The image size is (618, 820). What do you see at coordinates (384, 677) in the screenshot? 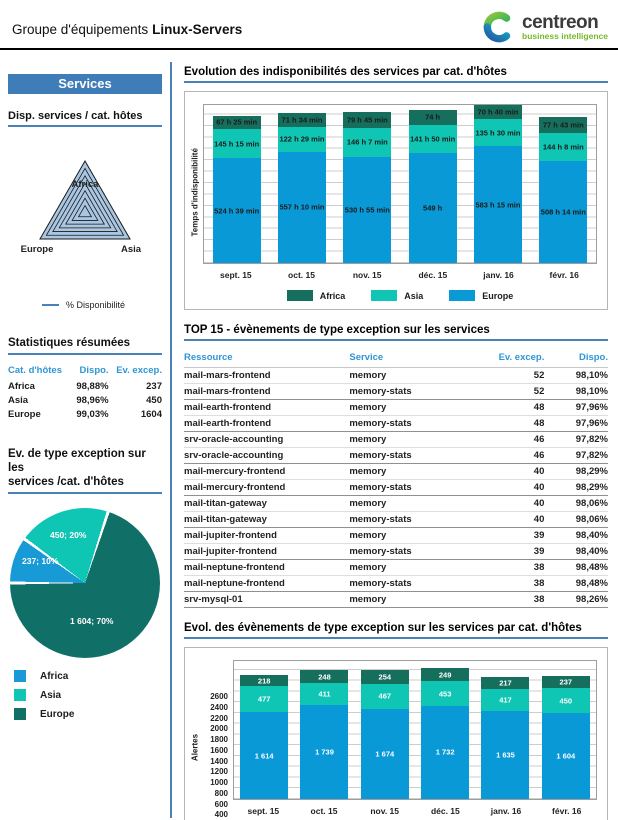
I see `bar-segment-africa: 254` at bounding box center [384, 677].